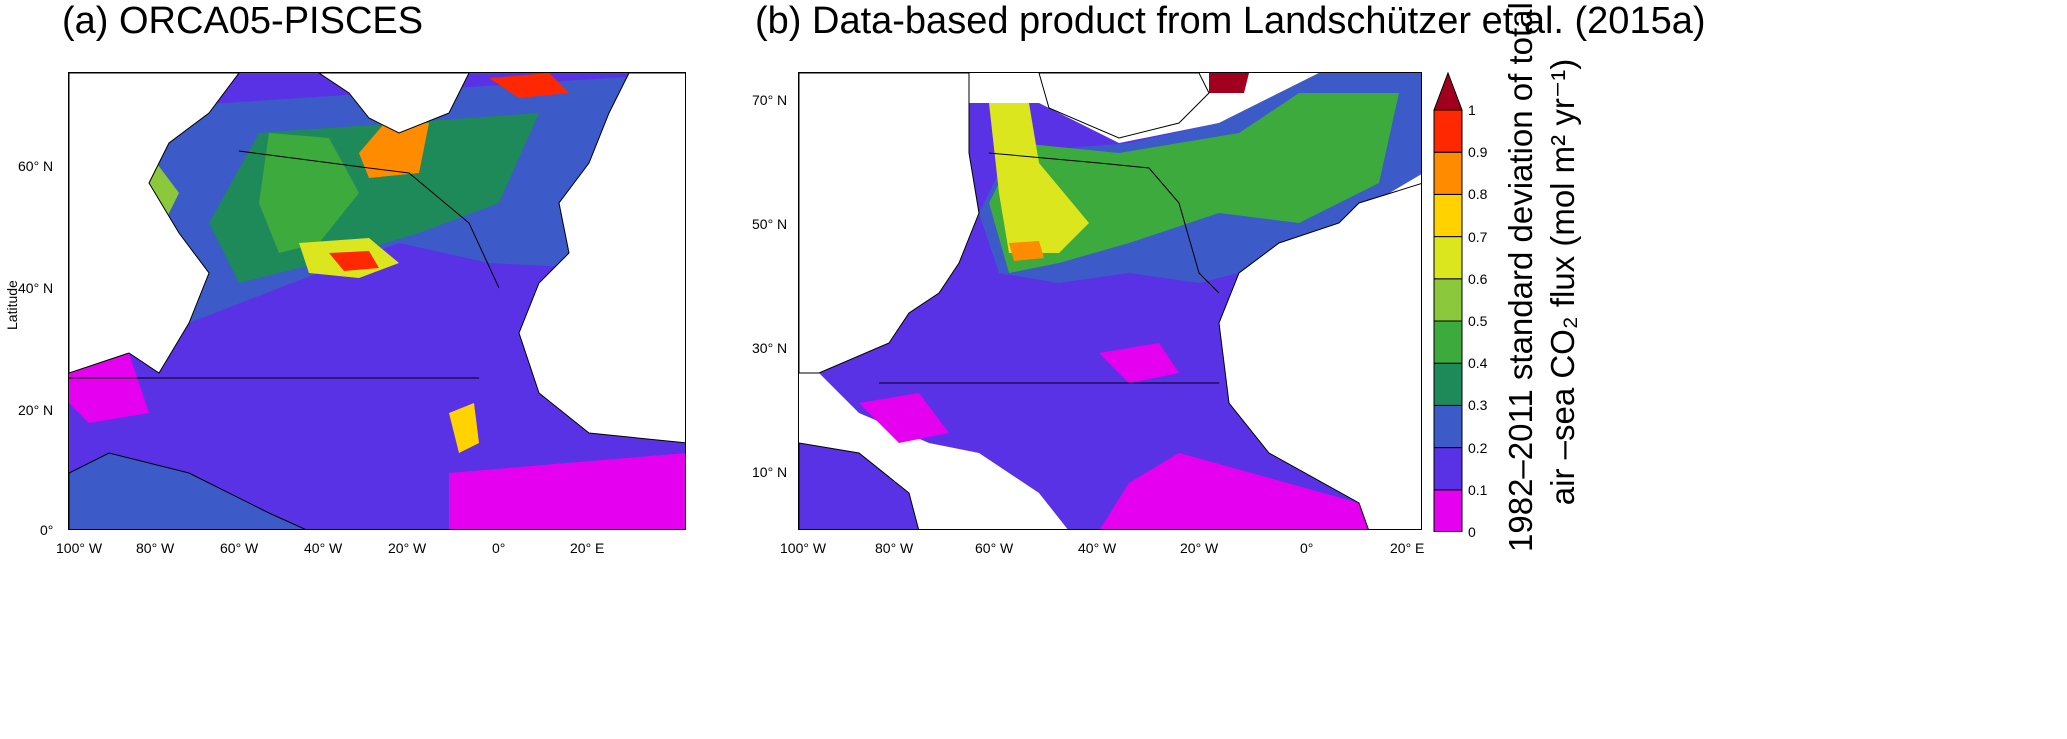 The height and width of the screenshot is (739, 2067). What do you see at coordinates (770, 348) in the screenshot?
I see `panel-b-lat-30: 30° N` at bounding box center [770, 348].